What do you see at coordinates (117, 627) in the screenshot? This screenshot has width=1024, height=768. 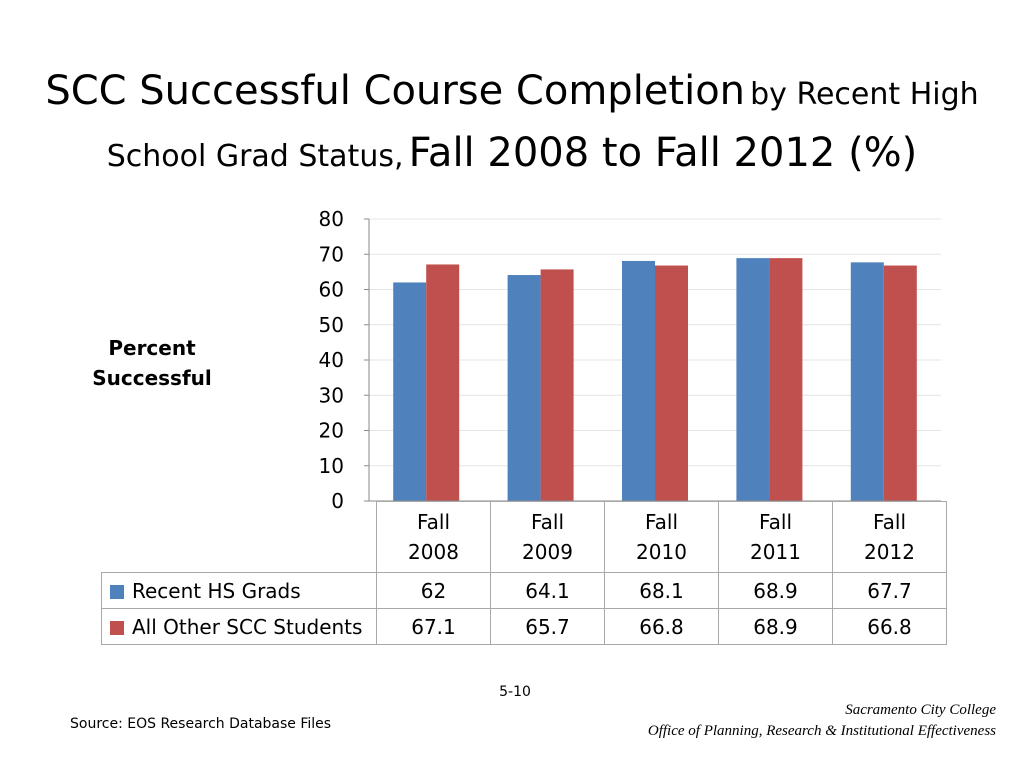 I see `legend-key-red` at bounding box center [117, 627].